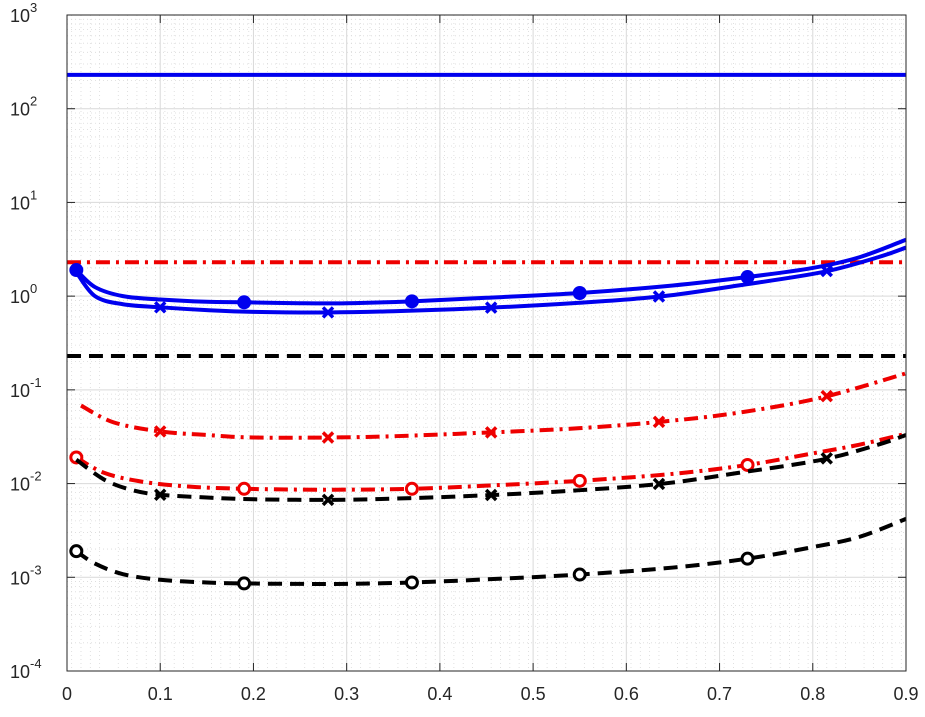  What do you see at coordinates (26, 575) in the screenshot?
I see `y-tick-label: 10⁻³` at bounding box center [26, 575].